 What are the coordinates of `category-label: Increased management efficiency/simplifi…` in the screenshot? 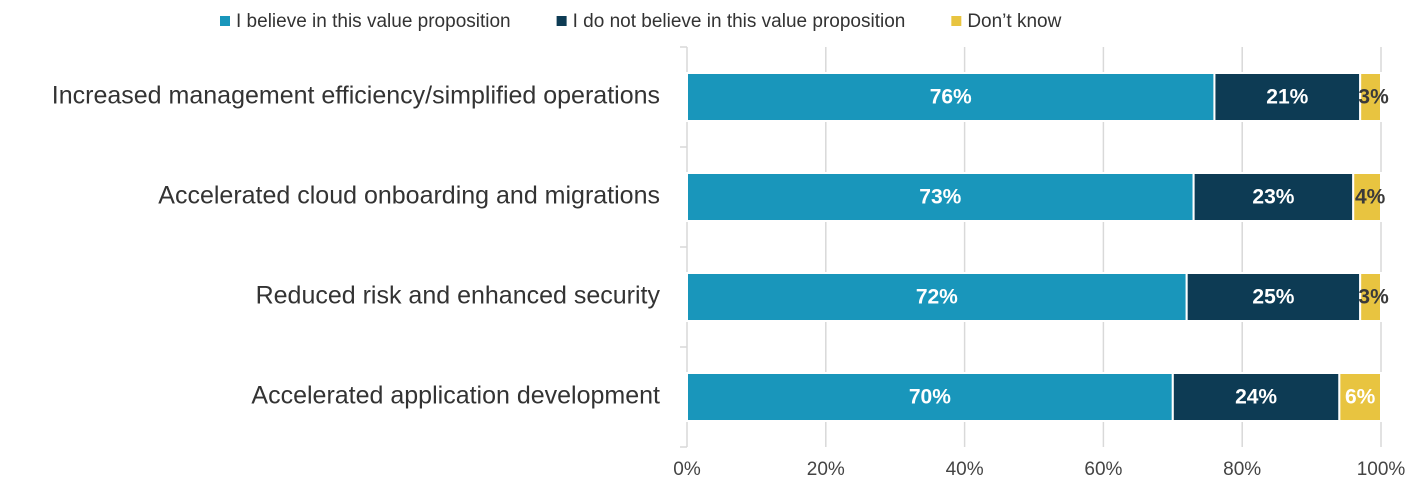 It's located at (356, 96).